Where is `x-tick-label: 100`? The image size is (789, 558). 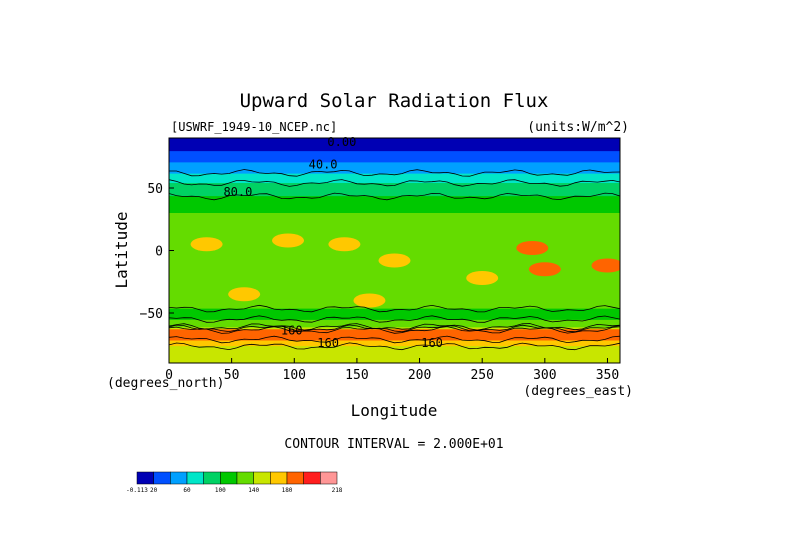
x-tick-label: 100 is located at coordinates (294, 375).